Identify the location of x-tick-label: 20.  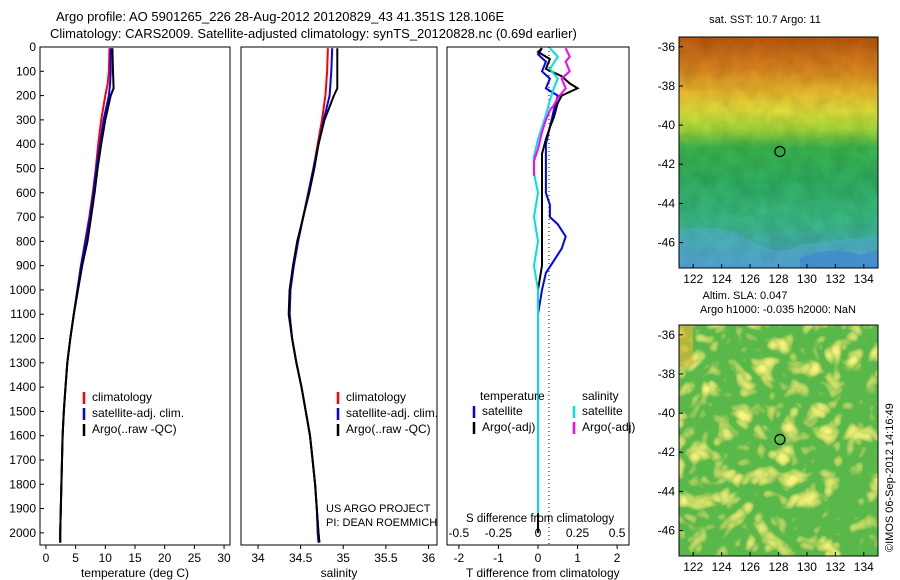
(165, 558).